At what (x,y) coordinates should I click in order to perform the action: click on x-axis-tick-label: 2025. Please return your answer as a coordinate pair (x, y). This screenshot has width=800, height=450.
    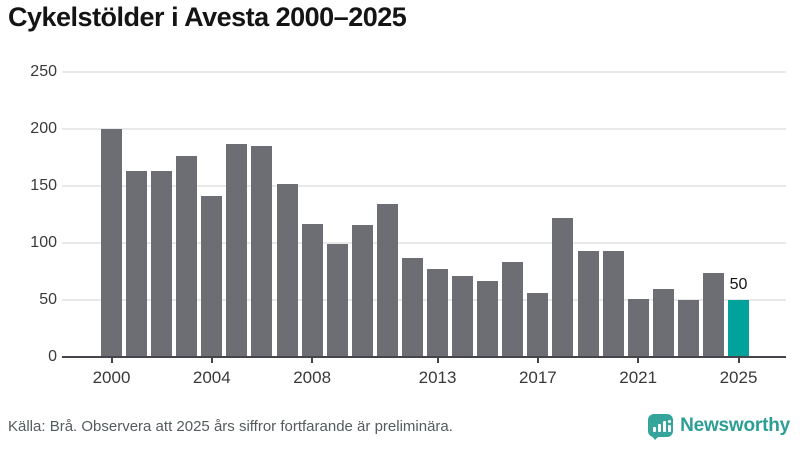
    Looking at the image, I should click on (738, 377).